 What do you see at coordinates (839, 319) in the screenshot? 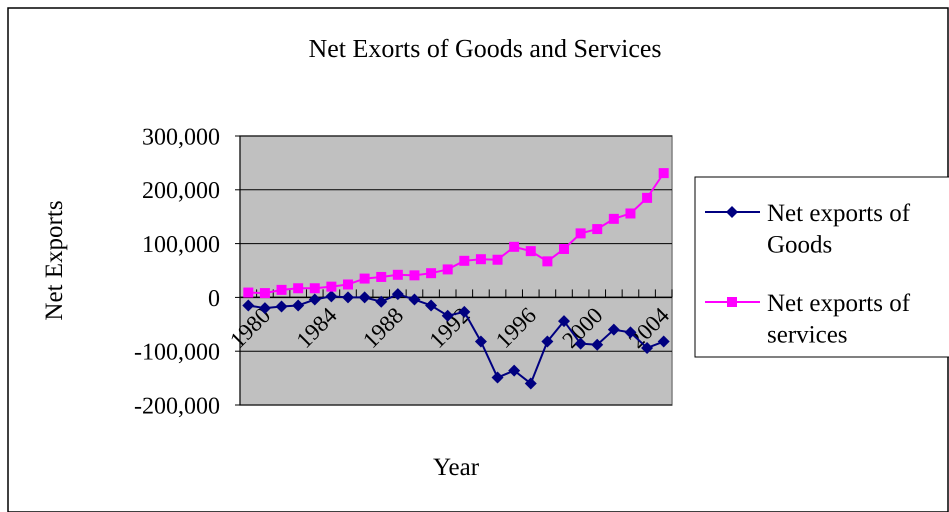
I see `legend-label: Net exports of services` at bounding box center [839, 319].